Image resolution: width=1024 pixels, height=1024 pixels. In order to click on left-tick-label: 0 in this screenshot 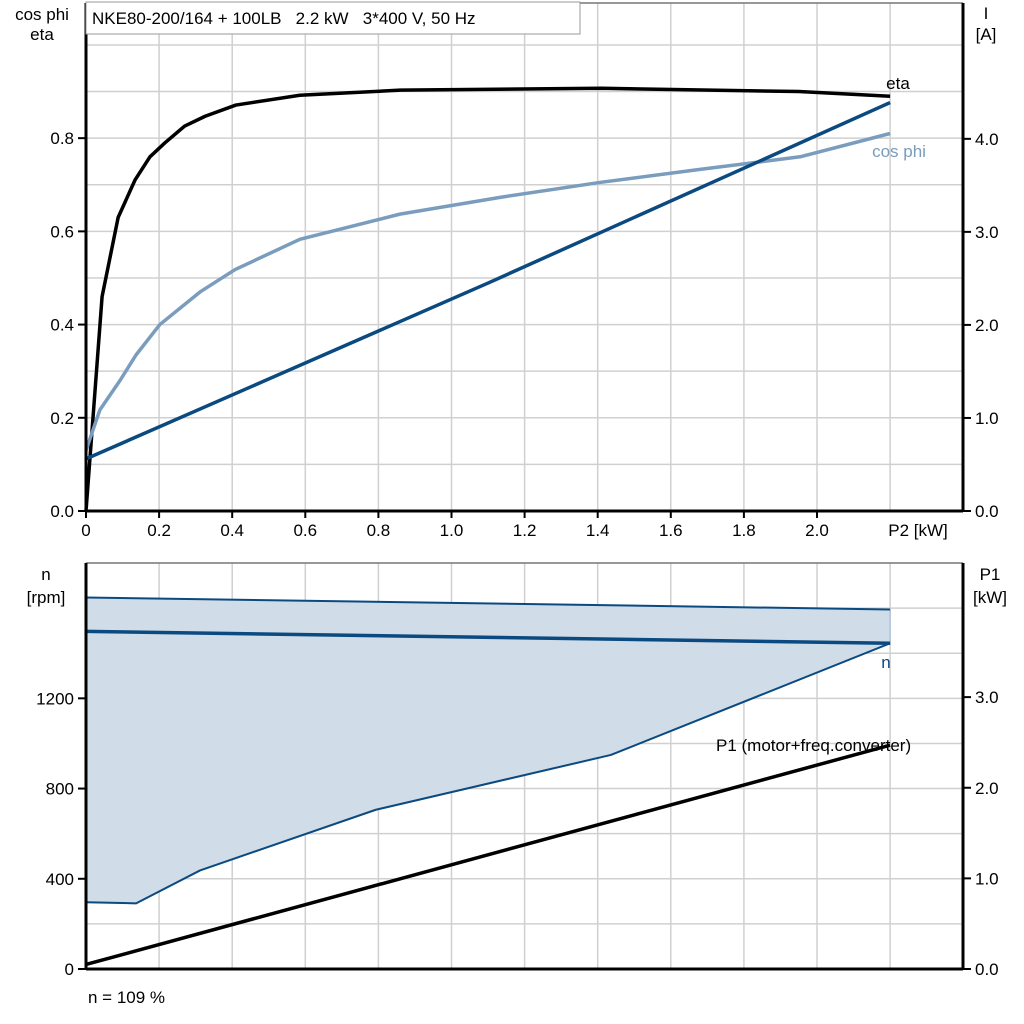, I will do `click(69, 969)`.